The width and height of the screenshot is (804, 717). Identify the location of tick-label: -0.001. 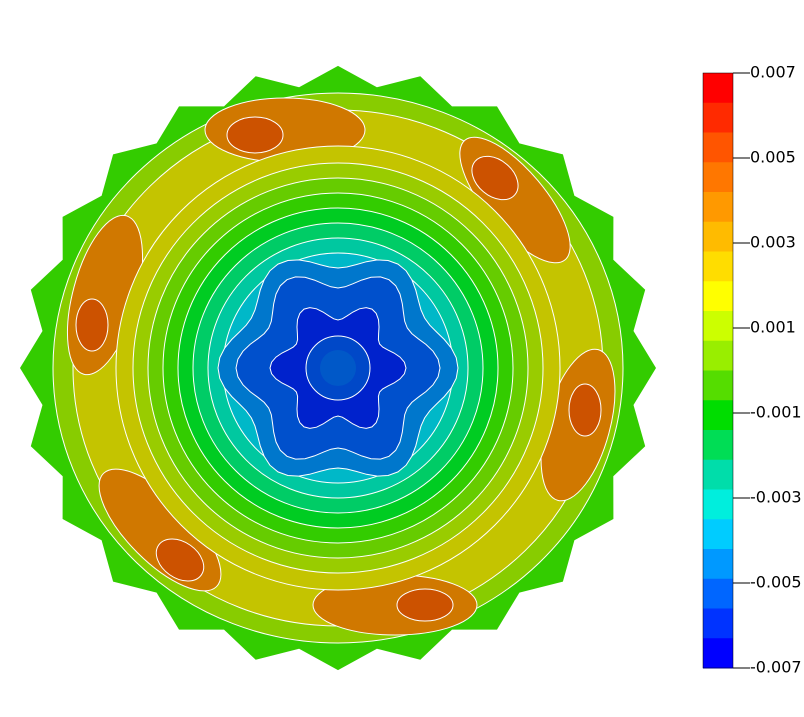
(776, 412).